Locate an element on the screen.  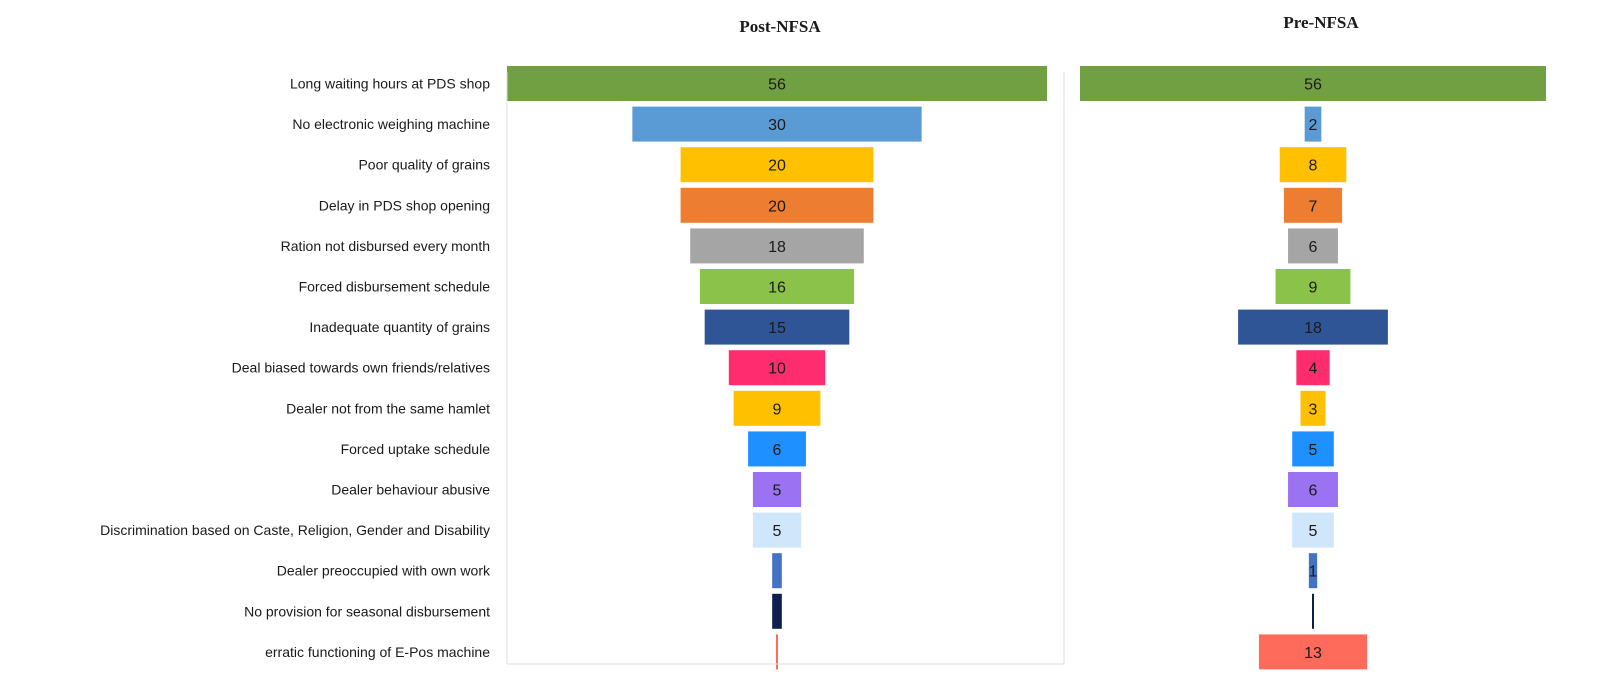
post-nfsa-value-label: 18 is located at coordinates (777, 247).